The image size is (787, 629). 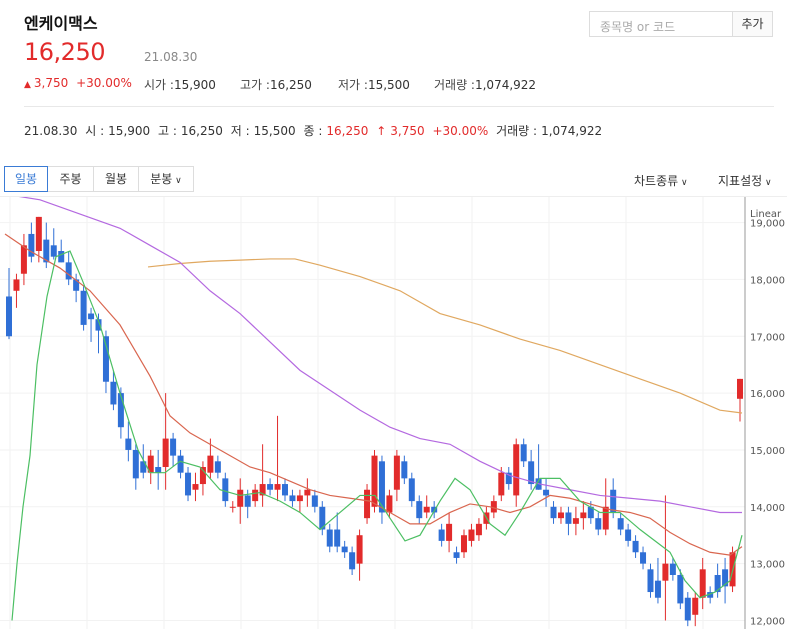 What do you see at coordinates (201, 131) in the screenshot?
I see `daily-high: 16,250` at bounding box center [201, 131].